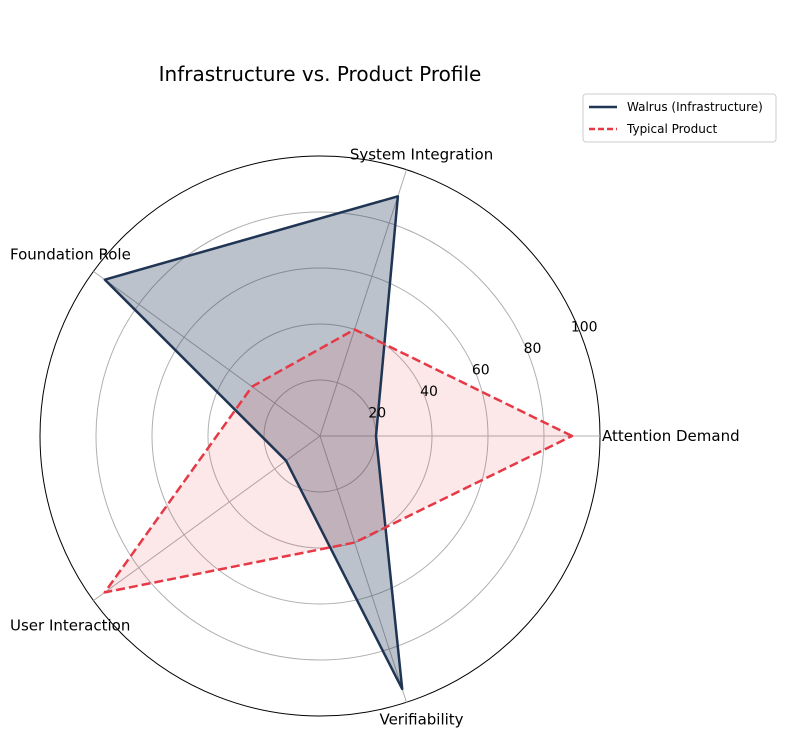 The image size is (800, 756). I want to click on legend-frame, so click(679, 118).